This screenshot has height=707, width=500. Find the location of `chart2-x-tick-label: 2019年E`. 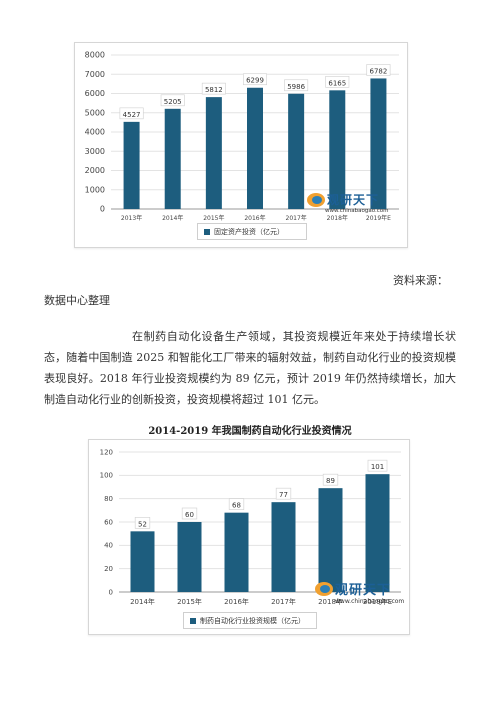

chart2-x-tick-label: 2019年E is located at coordinates (377, 601).